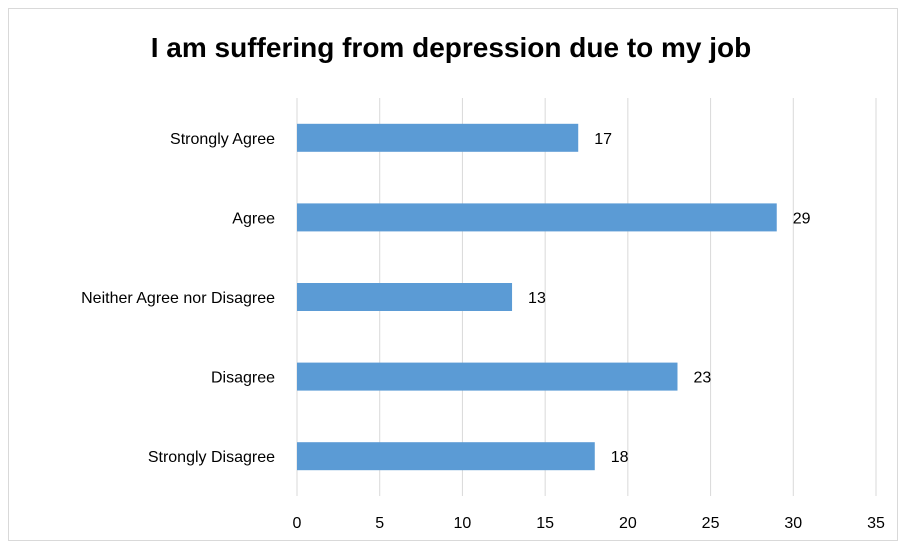 The height and width of the screenshot is (545, 902). Describe the element at coordinates (178, 298) in the screenshot. I see `category-label: Neither Agree nor Disagree` at that location.